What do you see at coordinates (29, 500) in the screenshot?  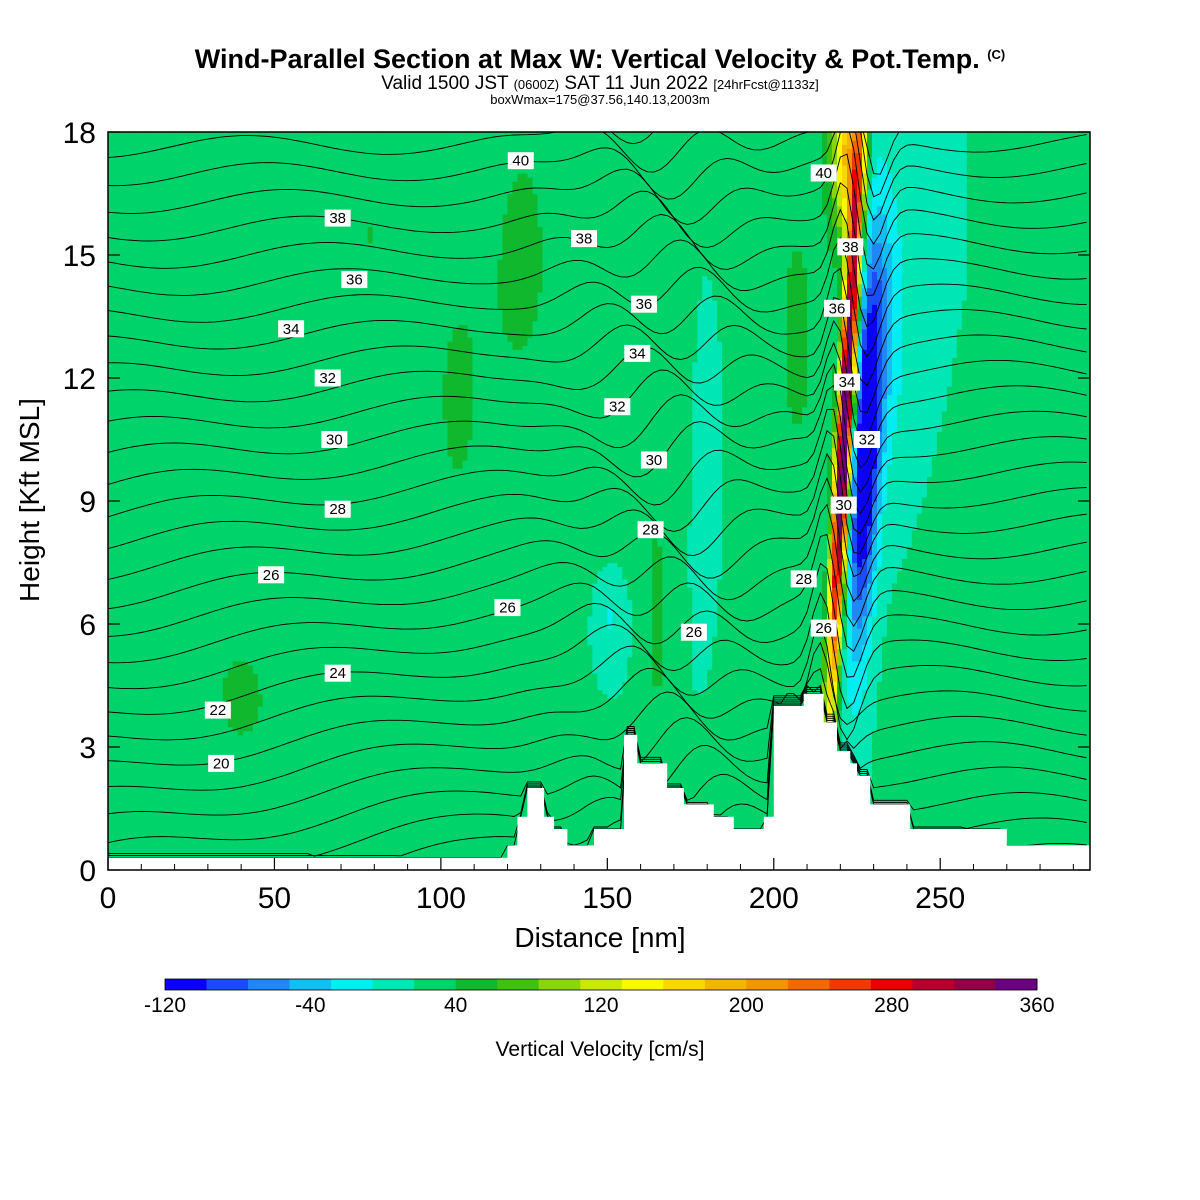 I see `y-axis-label: Height [Kft MSL]` at bounding box center [29, 500].